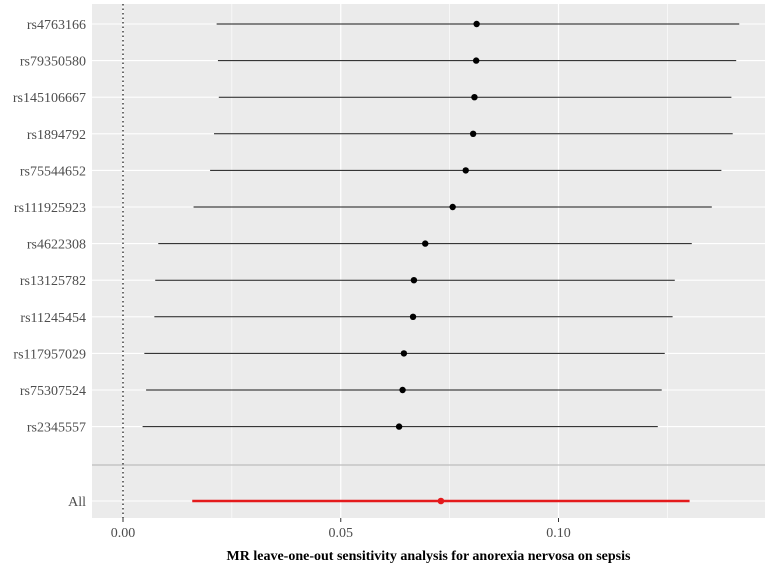  I want to click on x-axis-ticks: 0.00 0.05 0.10, so click(341, 529).